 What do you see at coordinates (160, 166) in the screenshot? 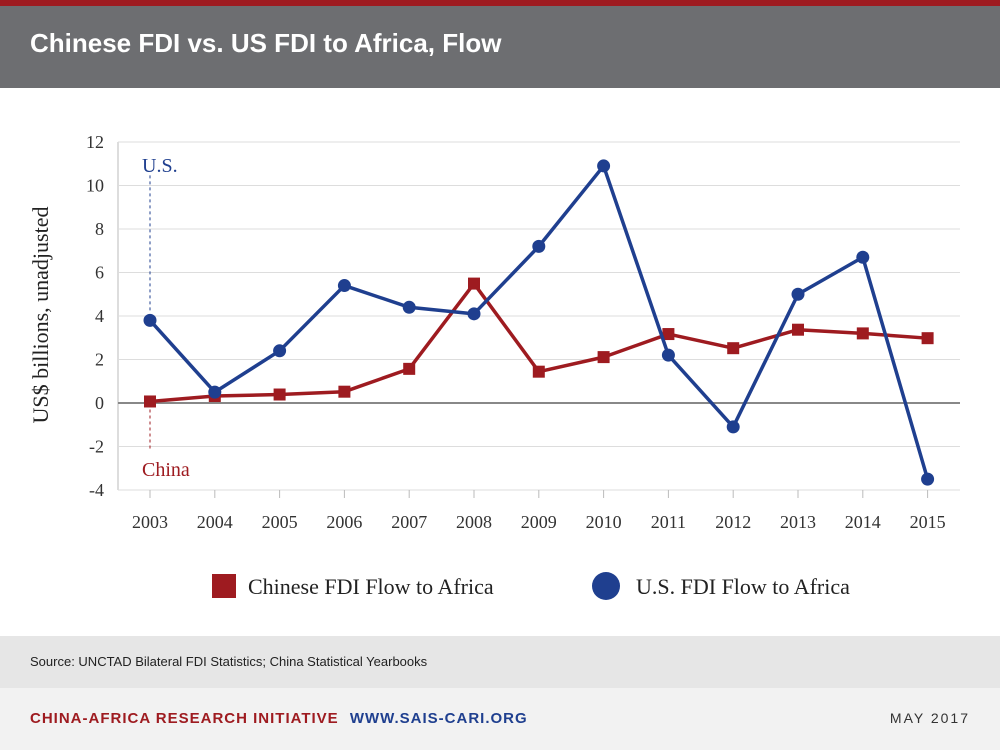
I see `us-annotation-label: U.S.` at bounding box center [160, 166].